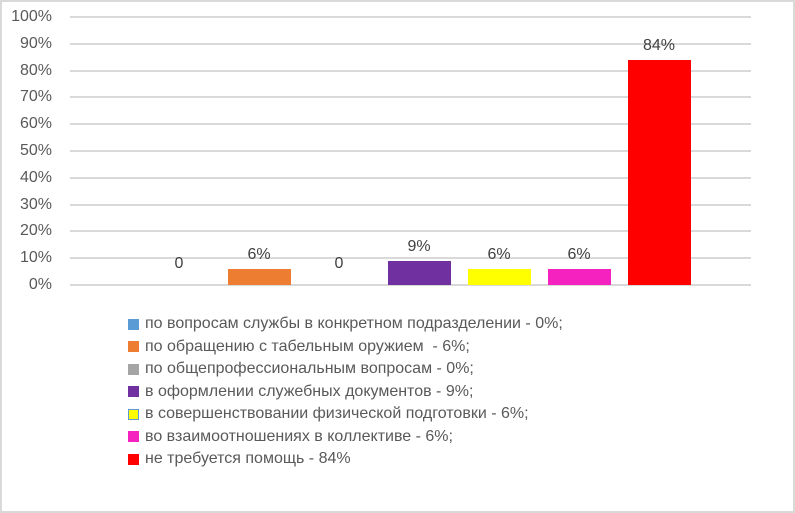 The height and width of the screenshot is (513, 795). Describe the element at coordinates (309, 369) in the screenshot. I see `legend-label: по общепрофессиональным вопросам - 0%;` at that location.